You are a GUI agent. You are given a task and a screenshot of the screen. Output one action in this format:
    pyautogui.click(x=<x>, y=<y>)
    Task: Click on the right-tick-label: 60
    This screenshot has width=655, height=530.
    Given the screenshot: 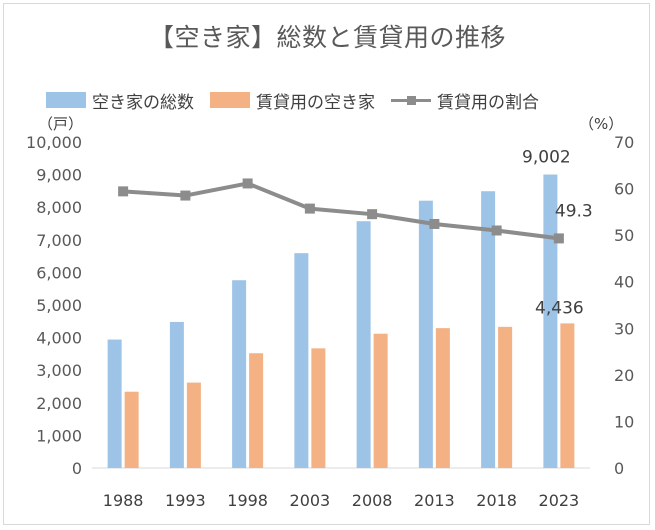 What is the action you would take?
    pyautogui.click(x=624, y=189)
    